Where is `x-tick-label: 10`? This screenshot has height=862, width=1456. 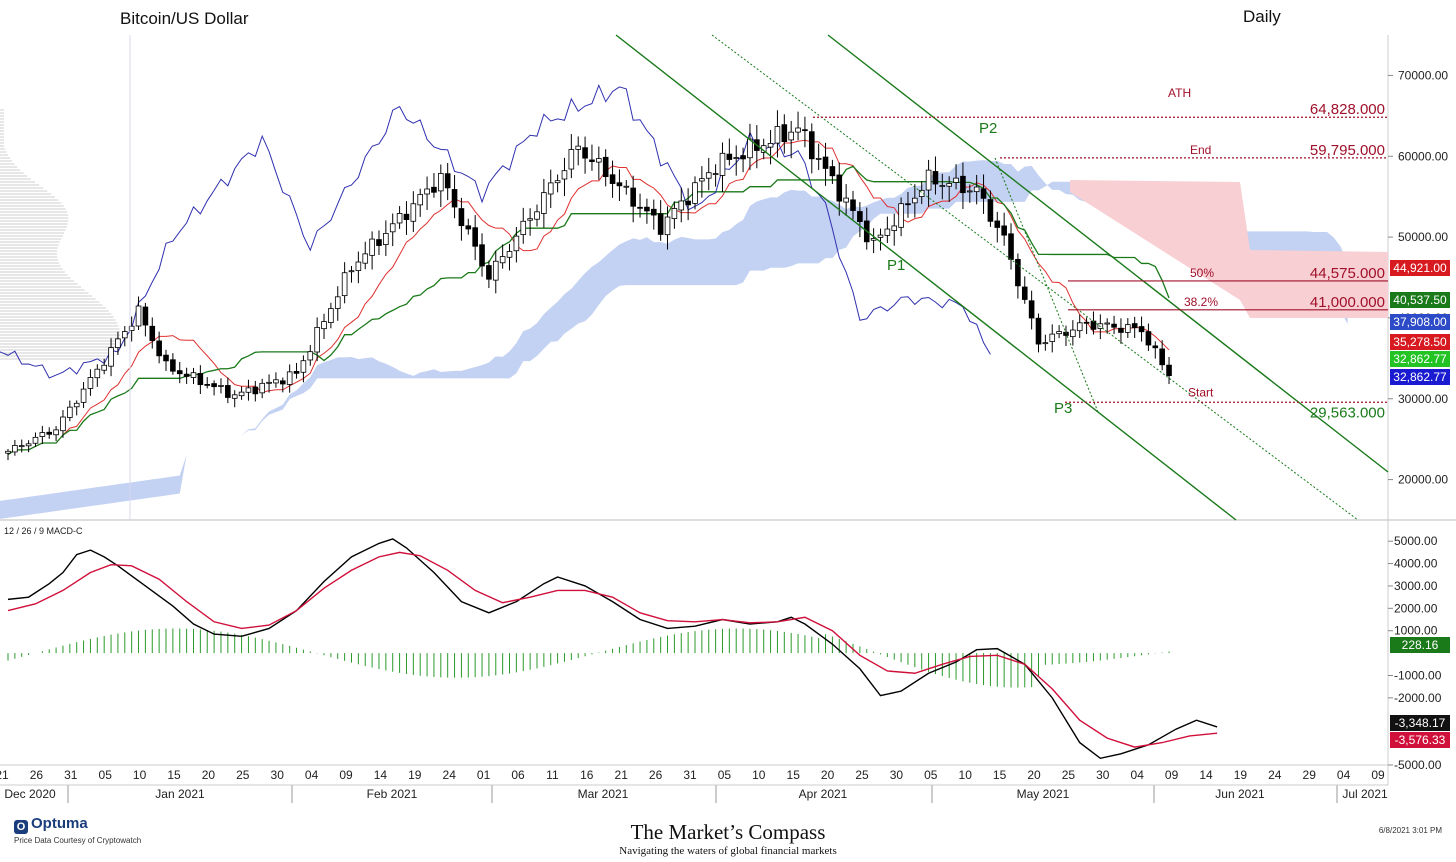
x-tick-label: 10 is located at coordinates (966, 775).